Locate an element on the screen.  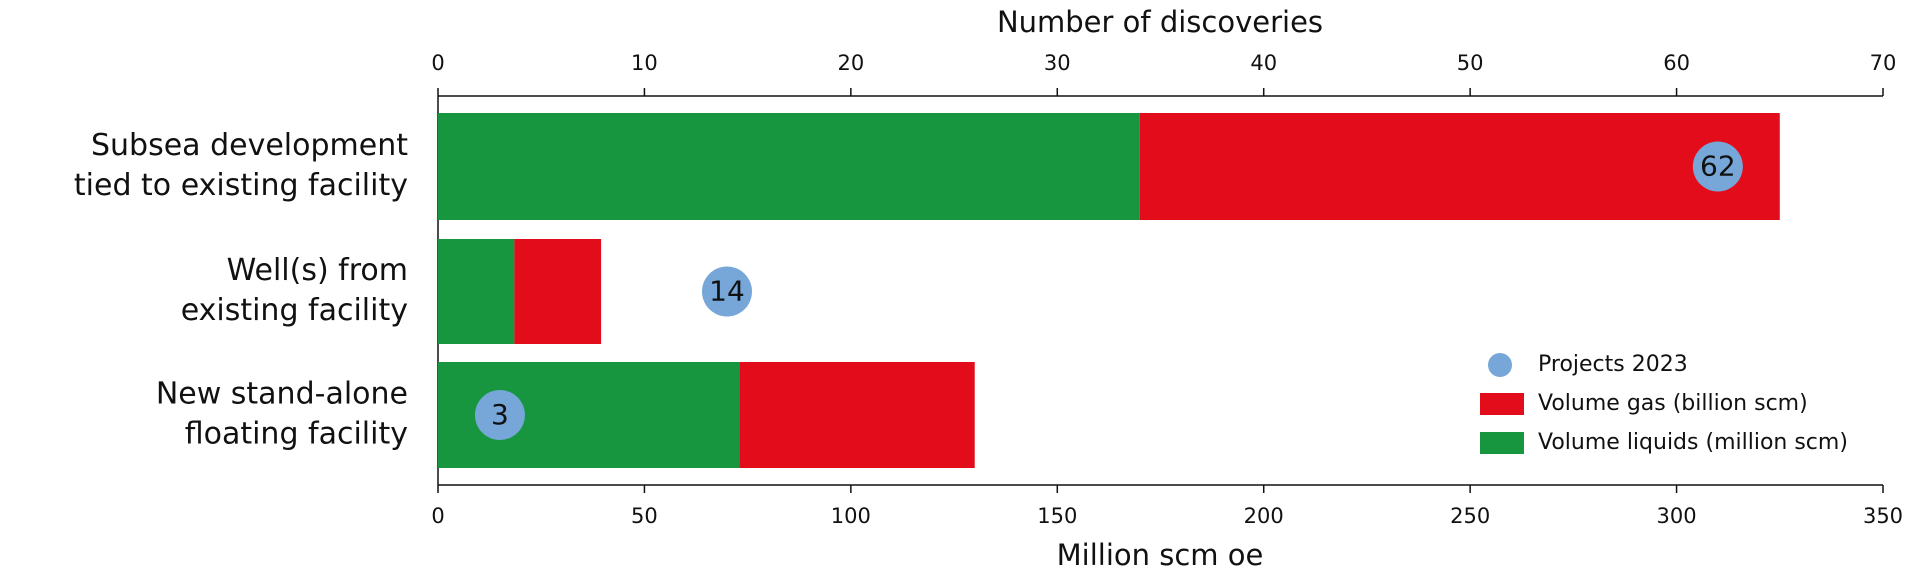
x2-tick-label: 30 is located at coordinates (1057, 63).